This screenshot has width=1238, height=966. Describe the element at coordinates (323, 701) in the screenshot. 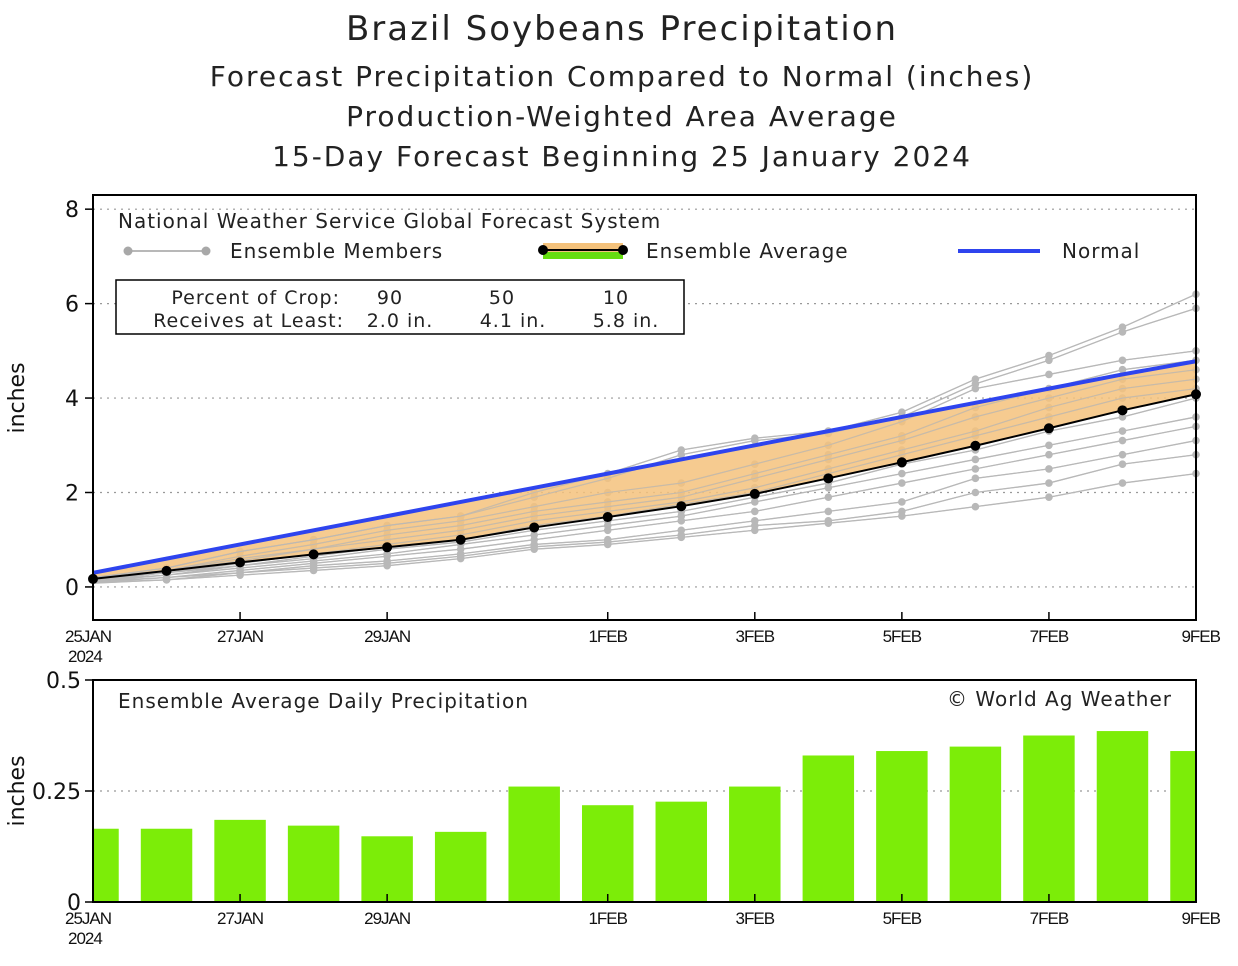

I see `bottom-panel-title: Ensemble Average Daily Precipitation` at that location.